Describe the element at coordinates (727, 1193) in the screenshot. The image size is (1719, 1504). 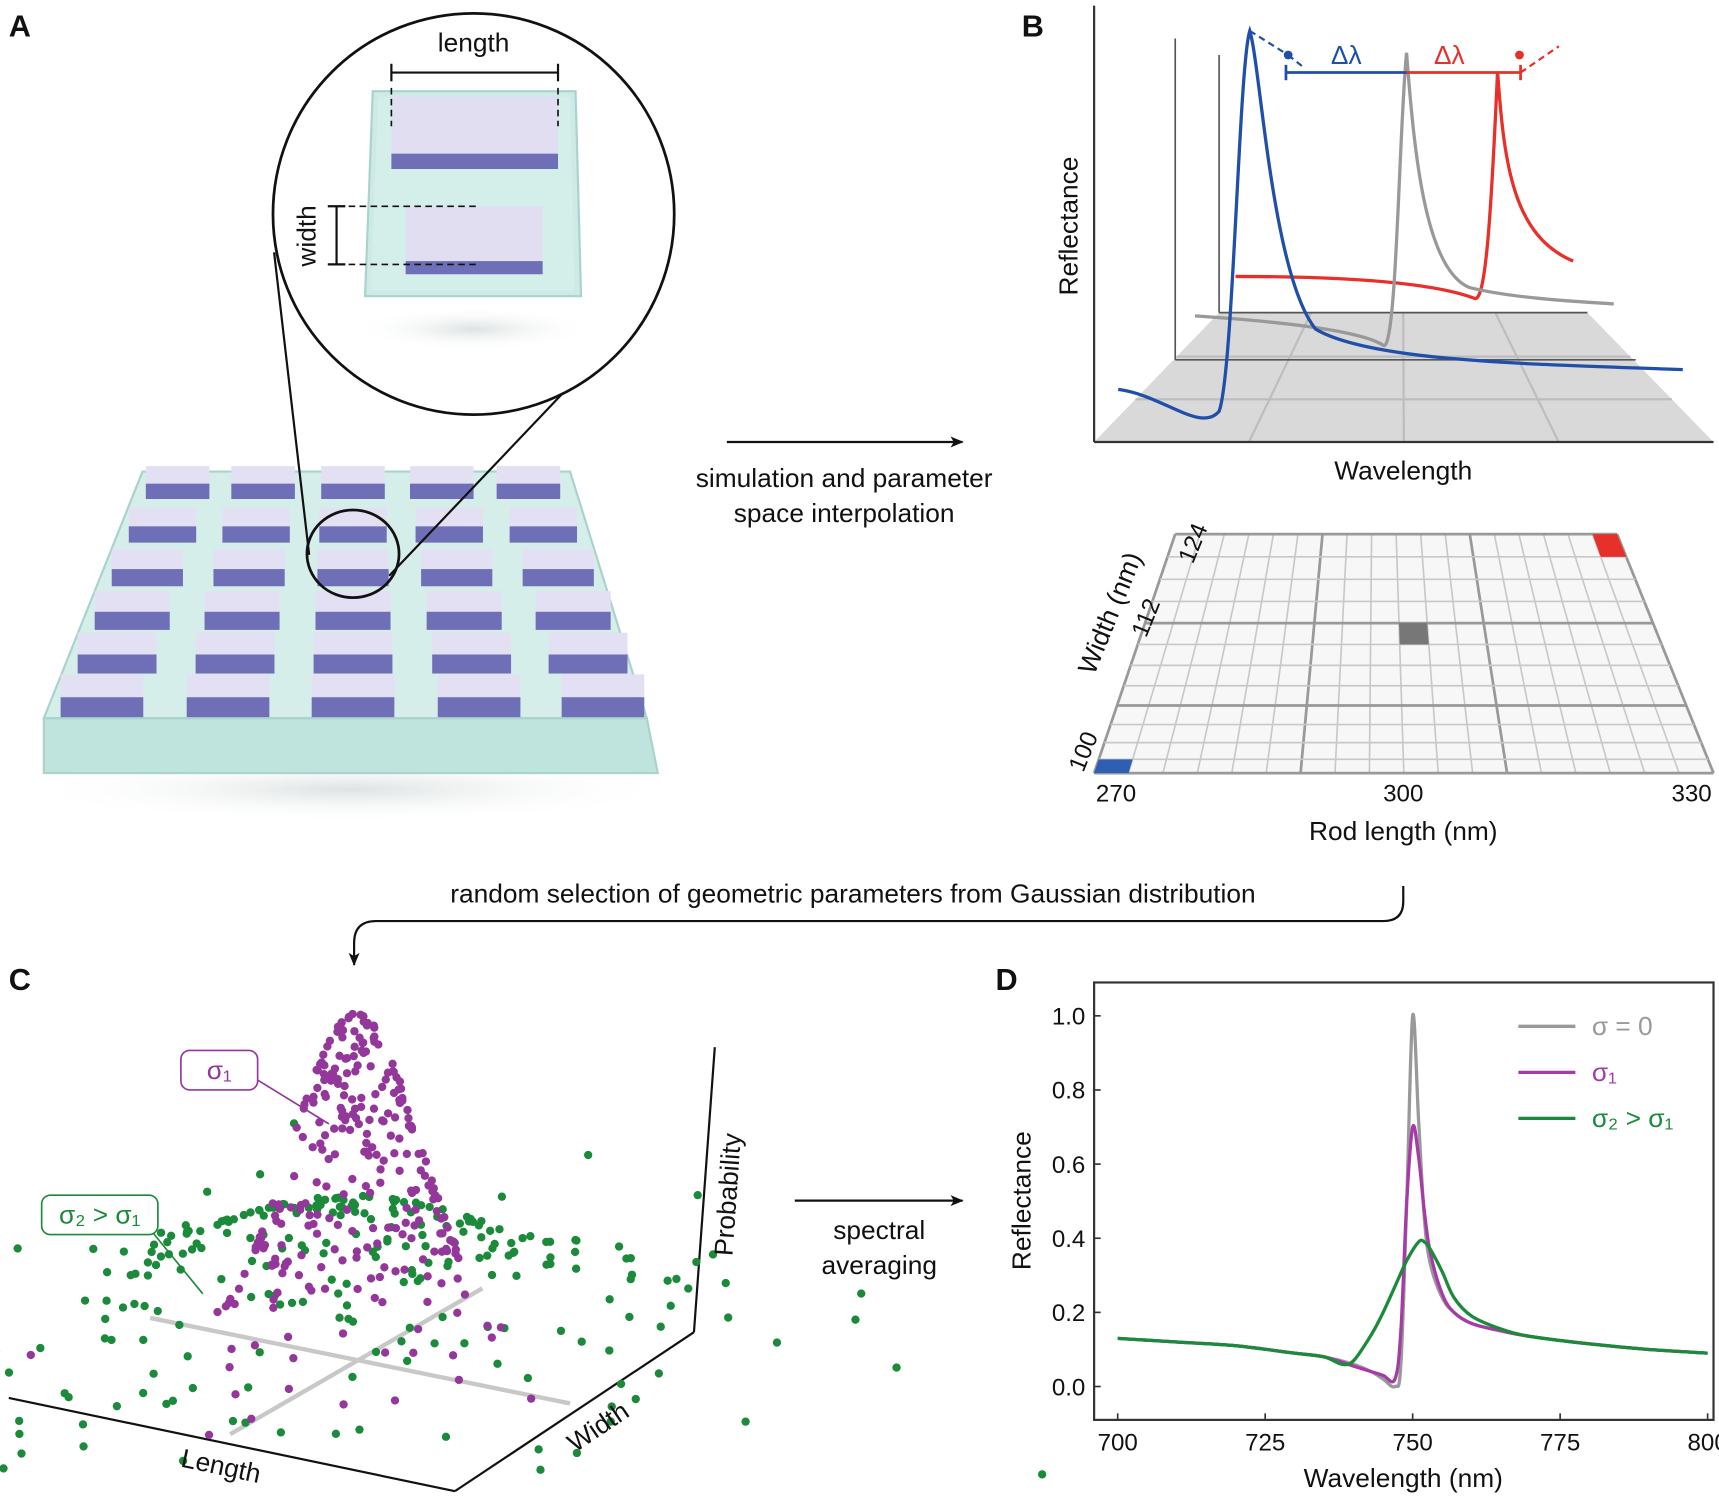
I see `probability-label: Probability` at that location.